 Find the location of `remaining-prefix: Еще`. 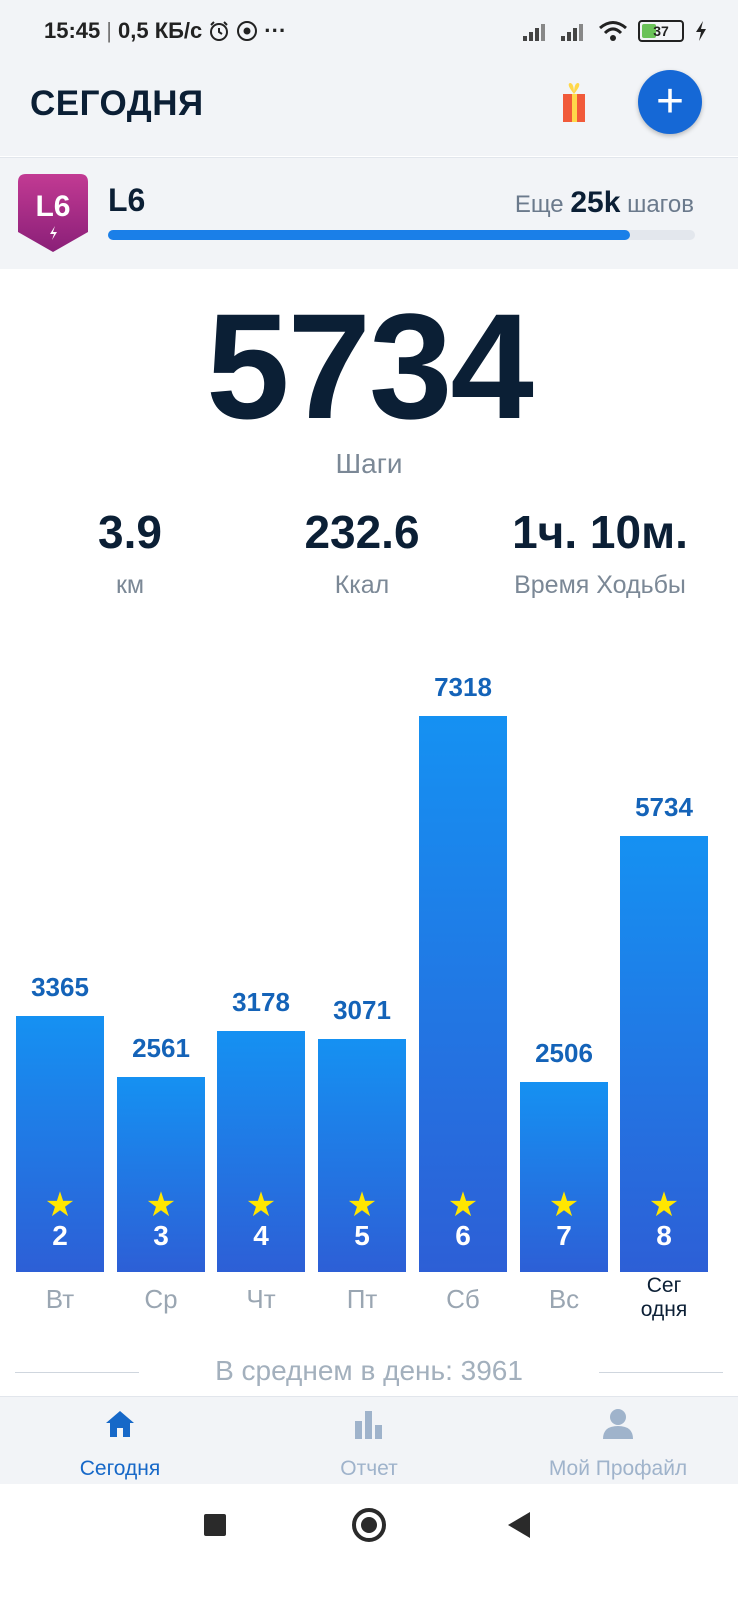

remaining-prefix: Еще is located at coordinates (539, 204).